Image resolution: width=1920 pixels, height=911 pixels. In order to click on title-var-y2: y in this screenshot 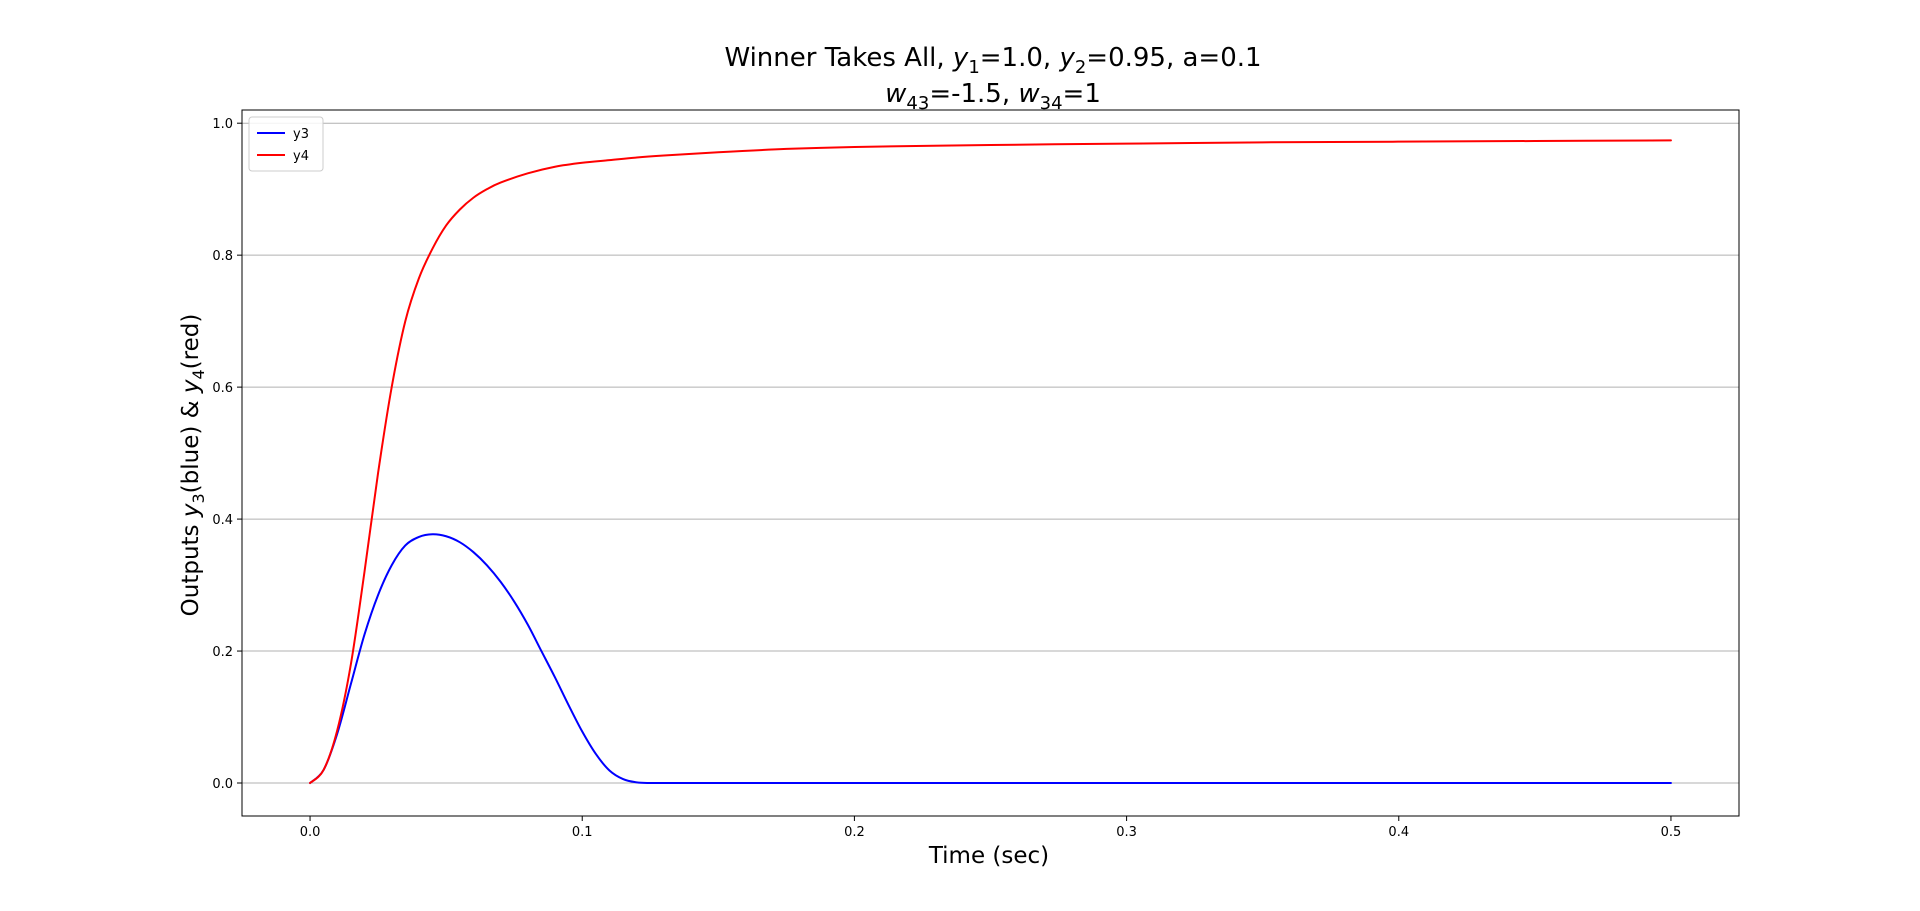, I will do `click(1066, 58)`.